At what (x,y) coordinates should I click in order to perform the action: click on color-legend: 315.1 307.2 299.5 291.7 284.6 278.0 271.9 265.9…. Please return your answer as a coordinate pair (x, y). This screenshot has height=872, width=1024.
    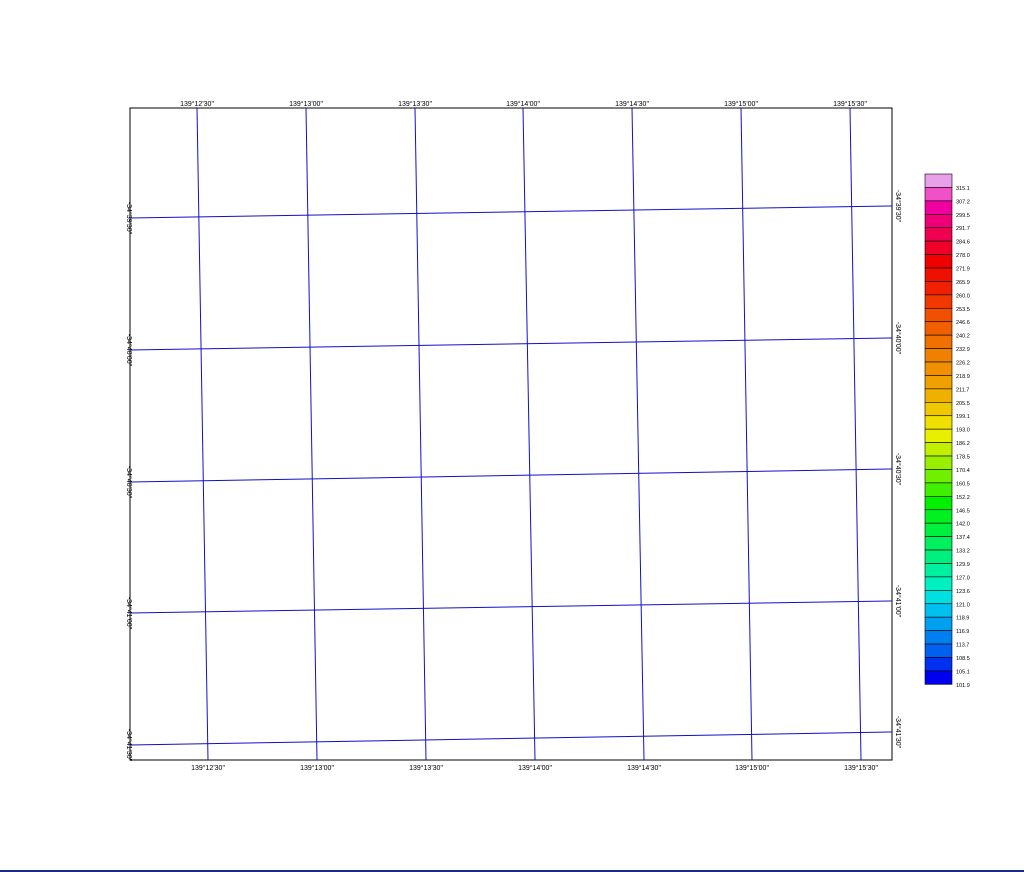
    Looking at the image, I should click on (947, 431).